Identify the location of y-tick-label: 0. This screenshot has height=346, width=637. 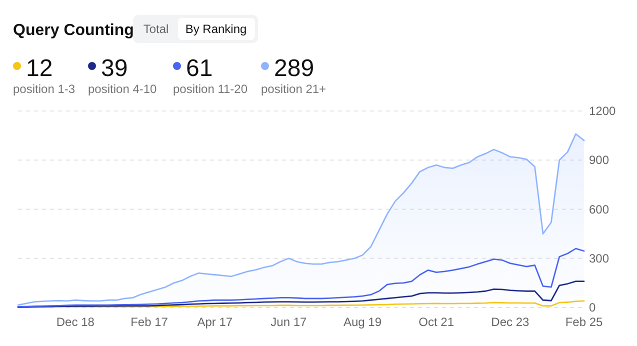
(592, 307).